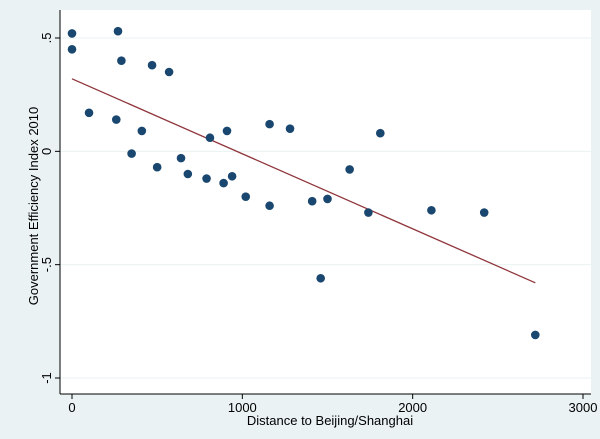 The image size is (600, 439). I want to click on x-tick-label: 2000, so click(412, 407).